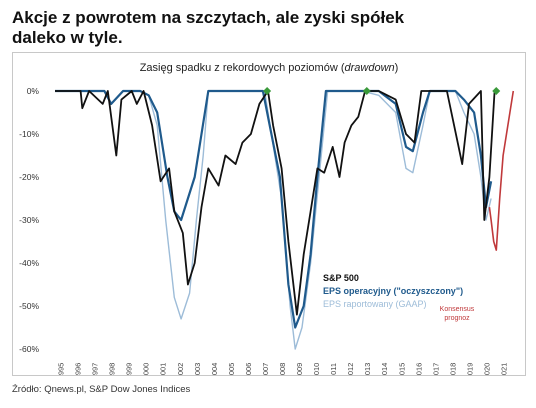 The image size is (536, 408). Describe the element at coordinates (61, 369) in the screenshot. I see `x-tick-label: 1995` at that location.